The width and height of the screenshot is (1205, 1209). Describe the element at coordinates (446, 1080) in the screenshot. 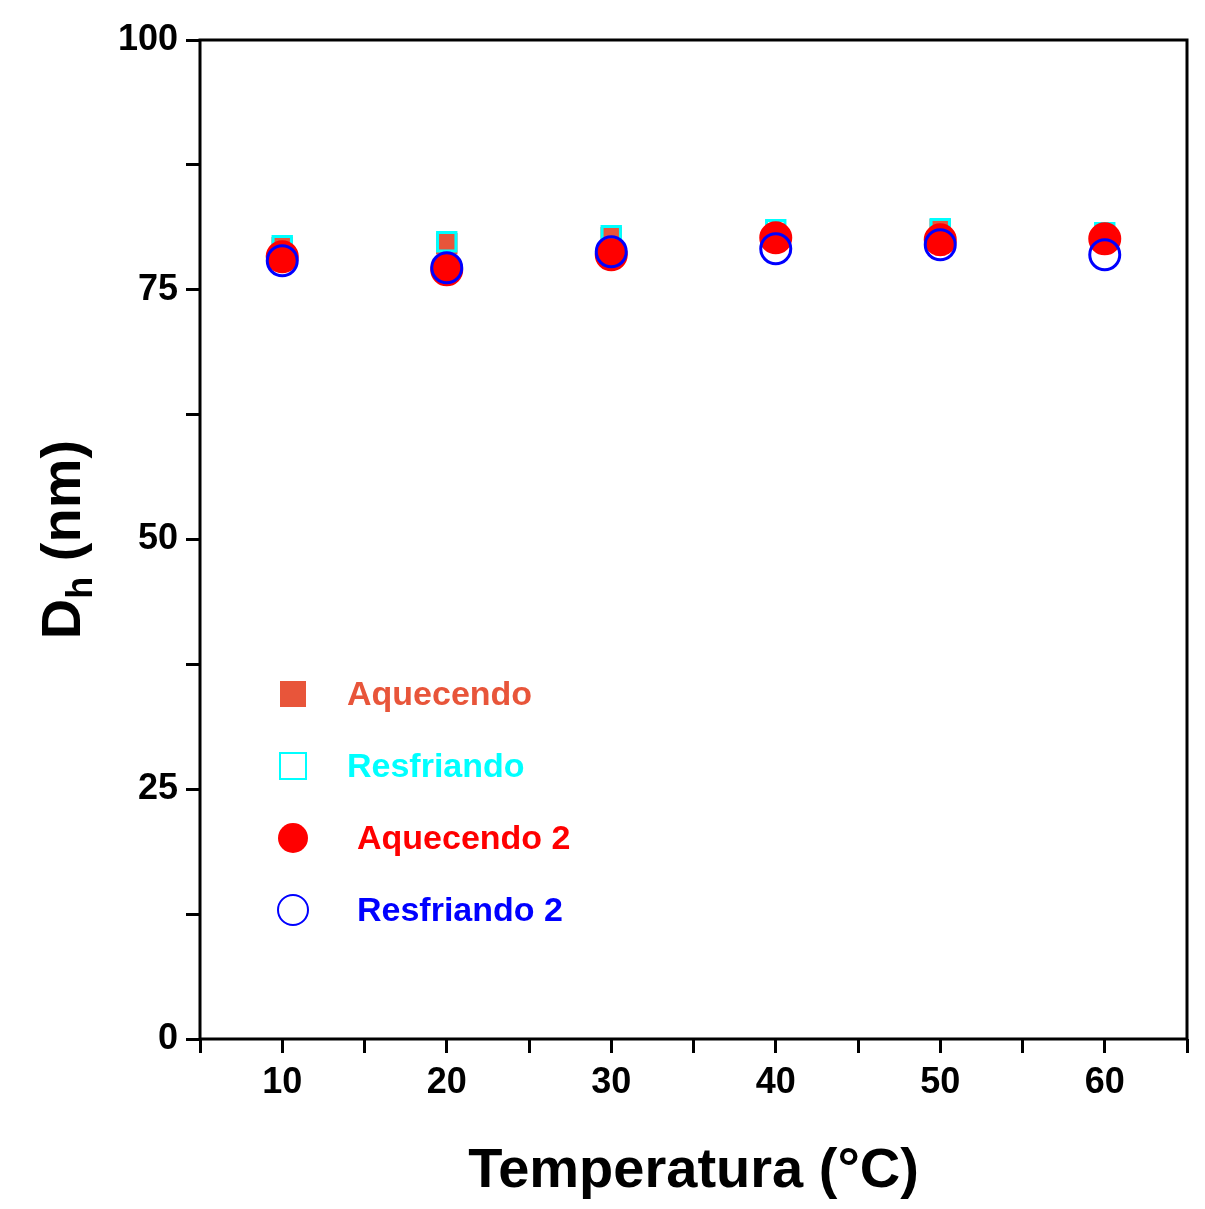

I see `x-tick-label: 20` at that location.